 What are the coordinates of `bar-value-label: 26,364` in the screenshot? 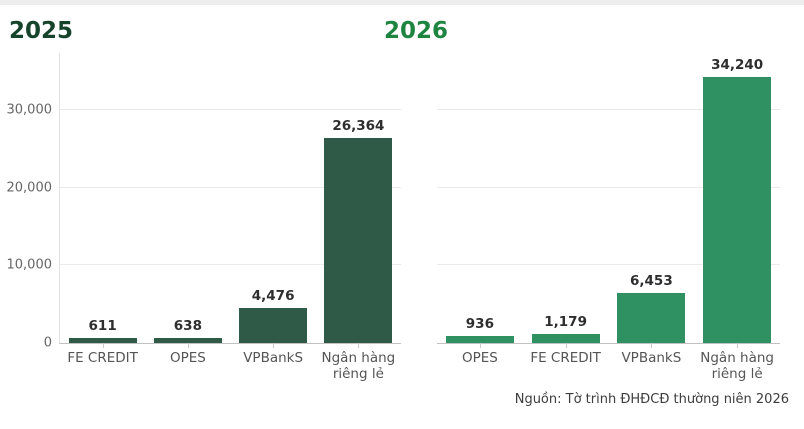 It's located at (358, 126).